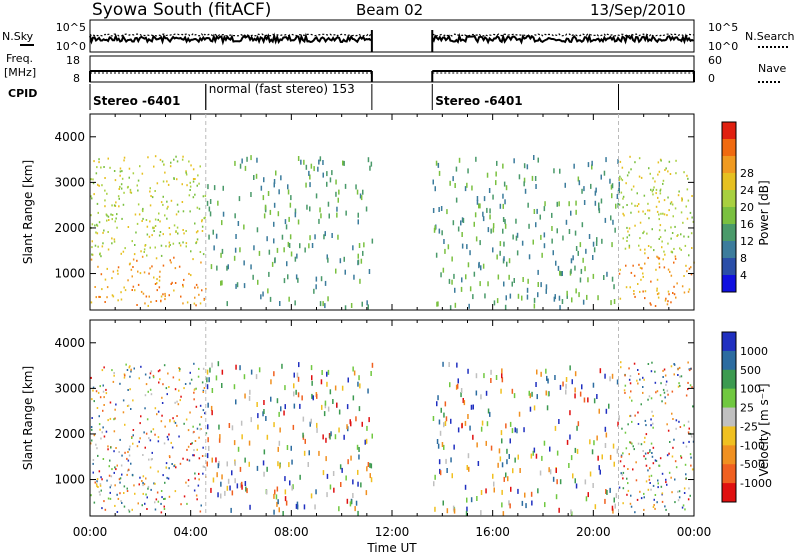 This screenshot has width=800, height=554. I want to click on y-tick-label: 4000, so click(69, 343).